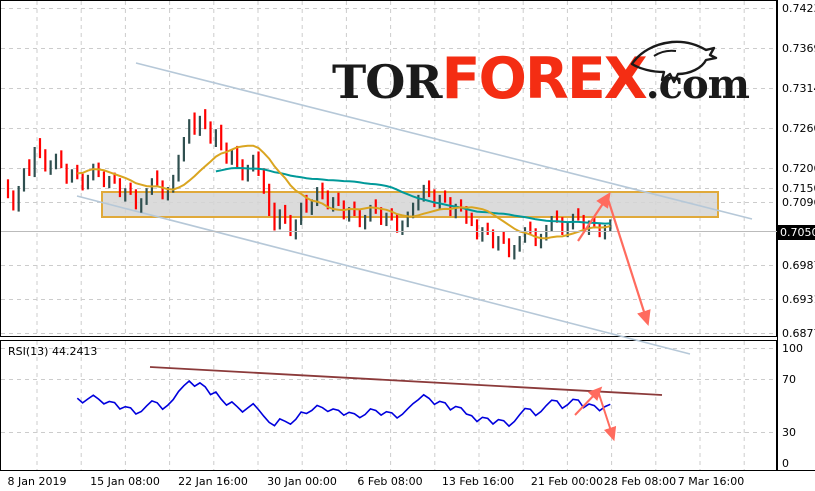 This screenshot has height=491, width=815. I want to click on time-axis-label: 30 Jan 00:00, so click(302, 481).